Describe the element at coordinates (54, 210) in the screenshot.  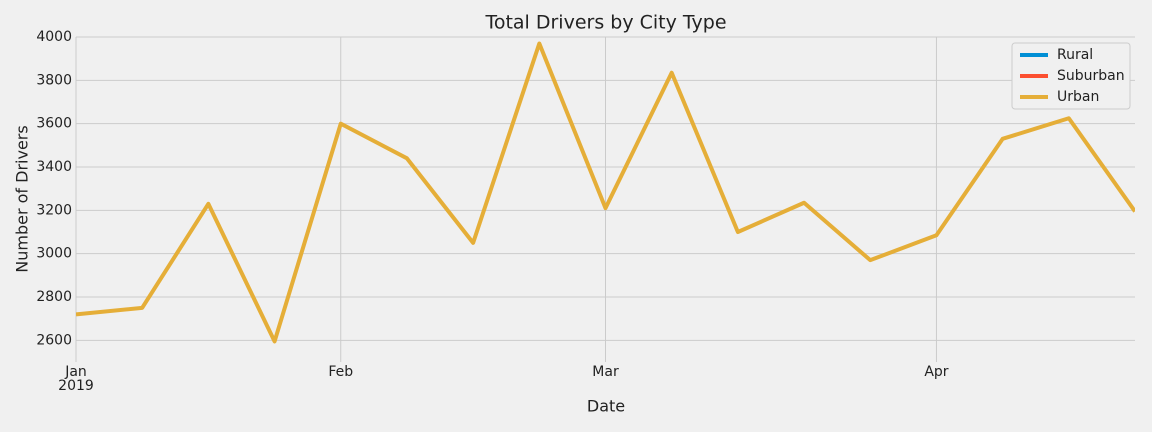
I see `y-tick-label: 3200` at that location.